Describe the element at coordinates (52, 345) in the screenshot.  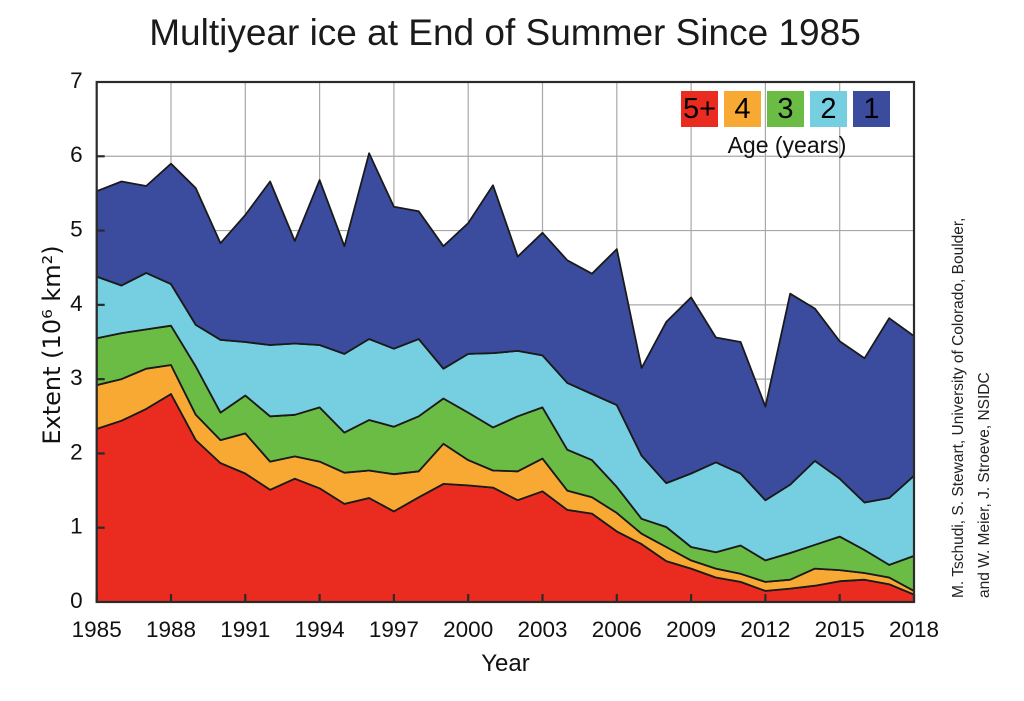
I see `y-axis-label: Extent (10⁶ km²)` at that location.